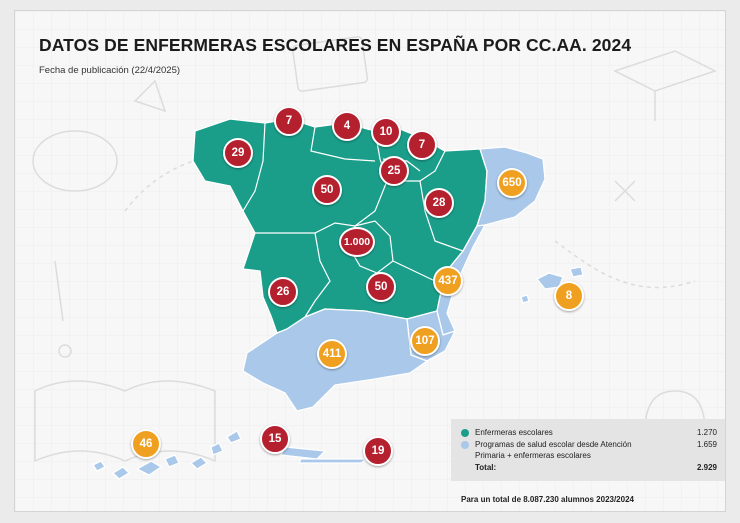  Describe the element at coordinates (706, 444) in the screenshot. I see `legend-value: 1.659` at that location.